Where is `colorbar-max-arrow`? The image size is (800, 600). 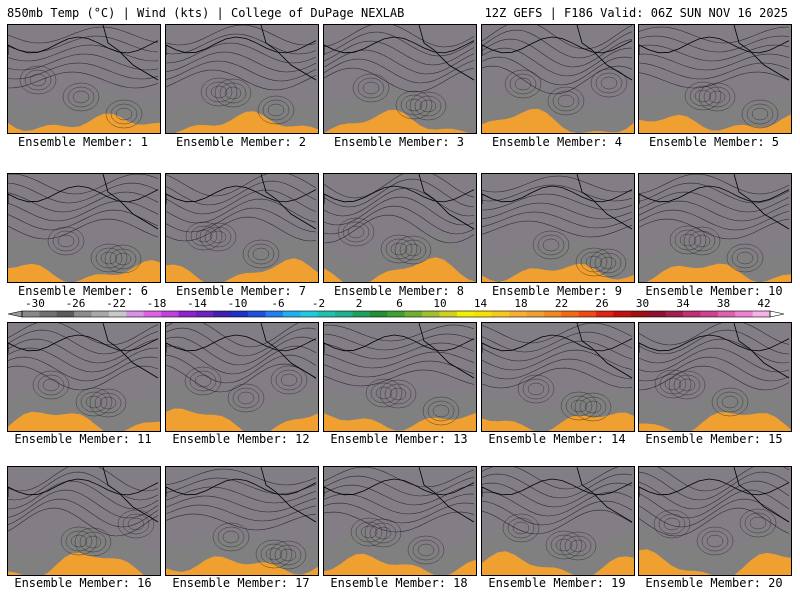
colorbar-max-arrow is located at coordinates (777, 314).